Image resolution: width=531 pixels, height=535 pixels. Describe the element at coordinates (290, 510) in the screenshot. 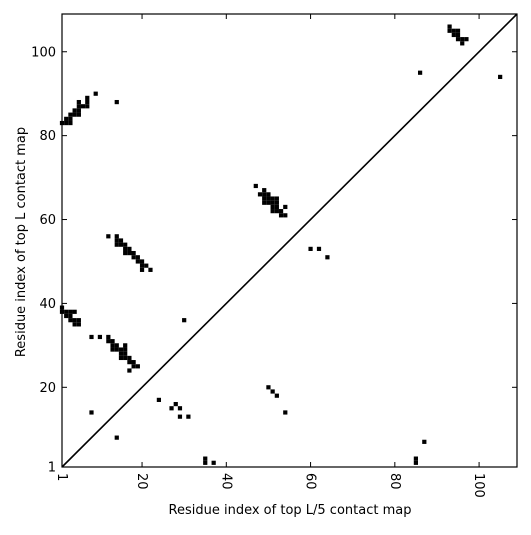

I see `x-axis-label: Residue index of top L/5 contact map` at that location.